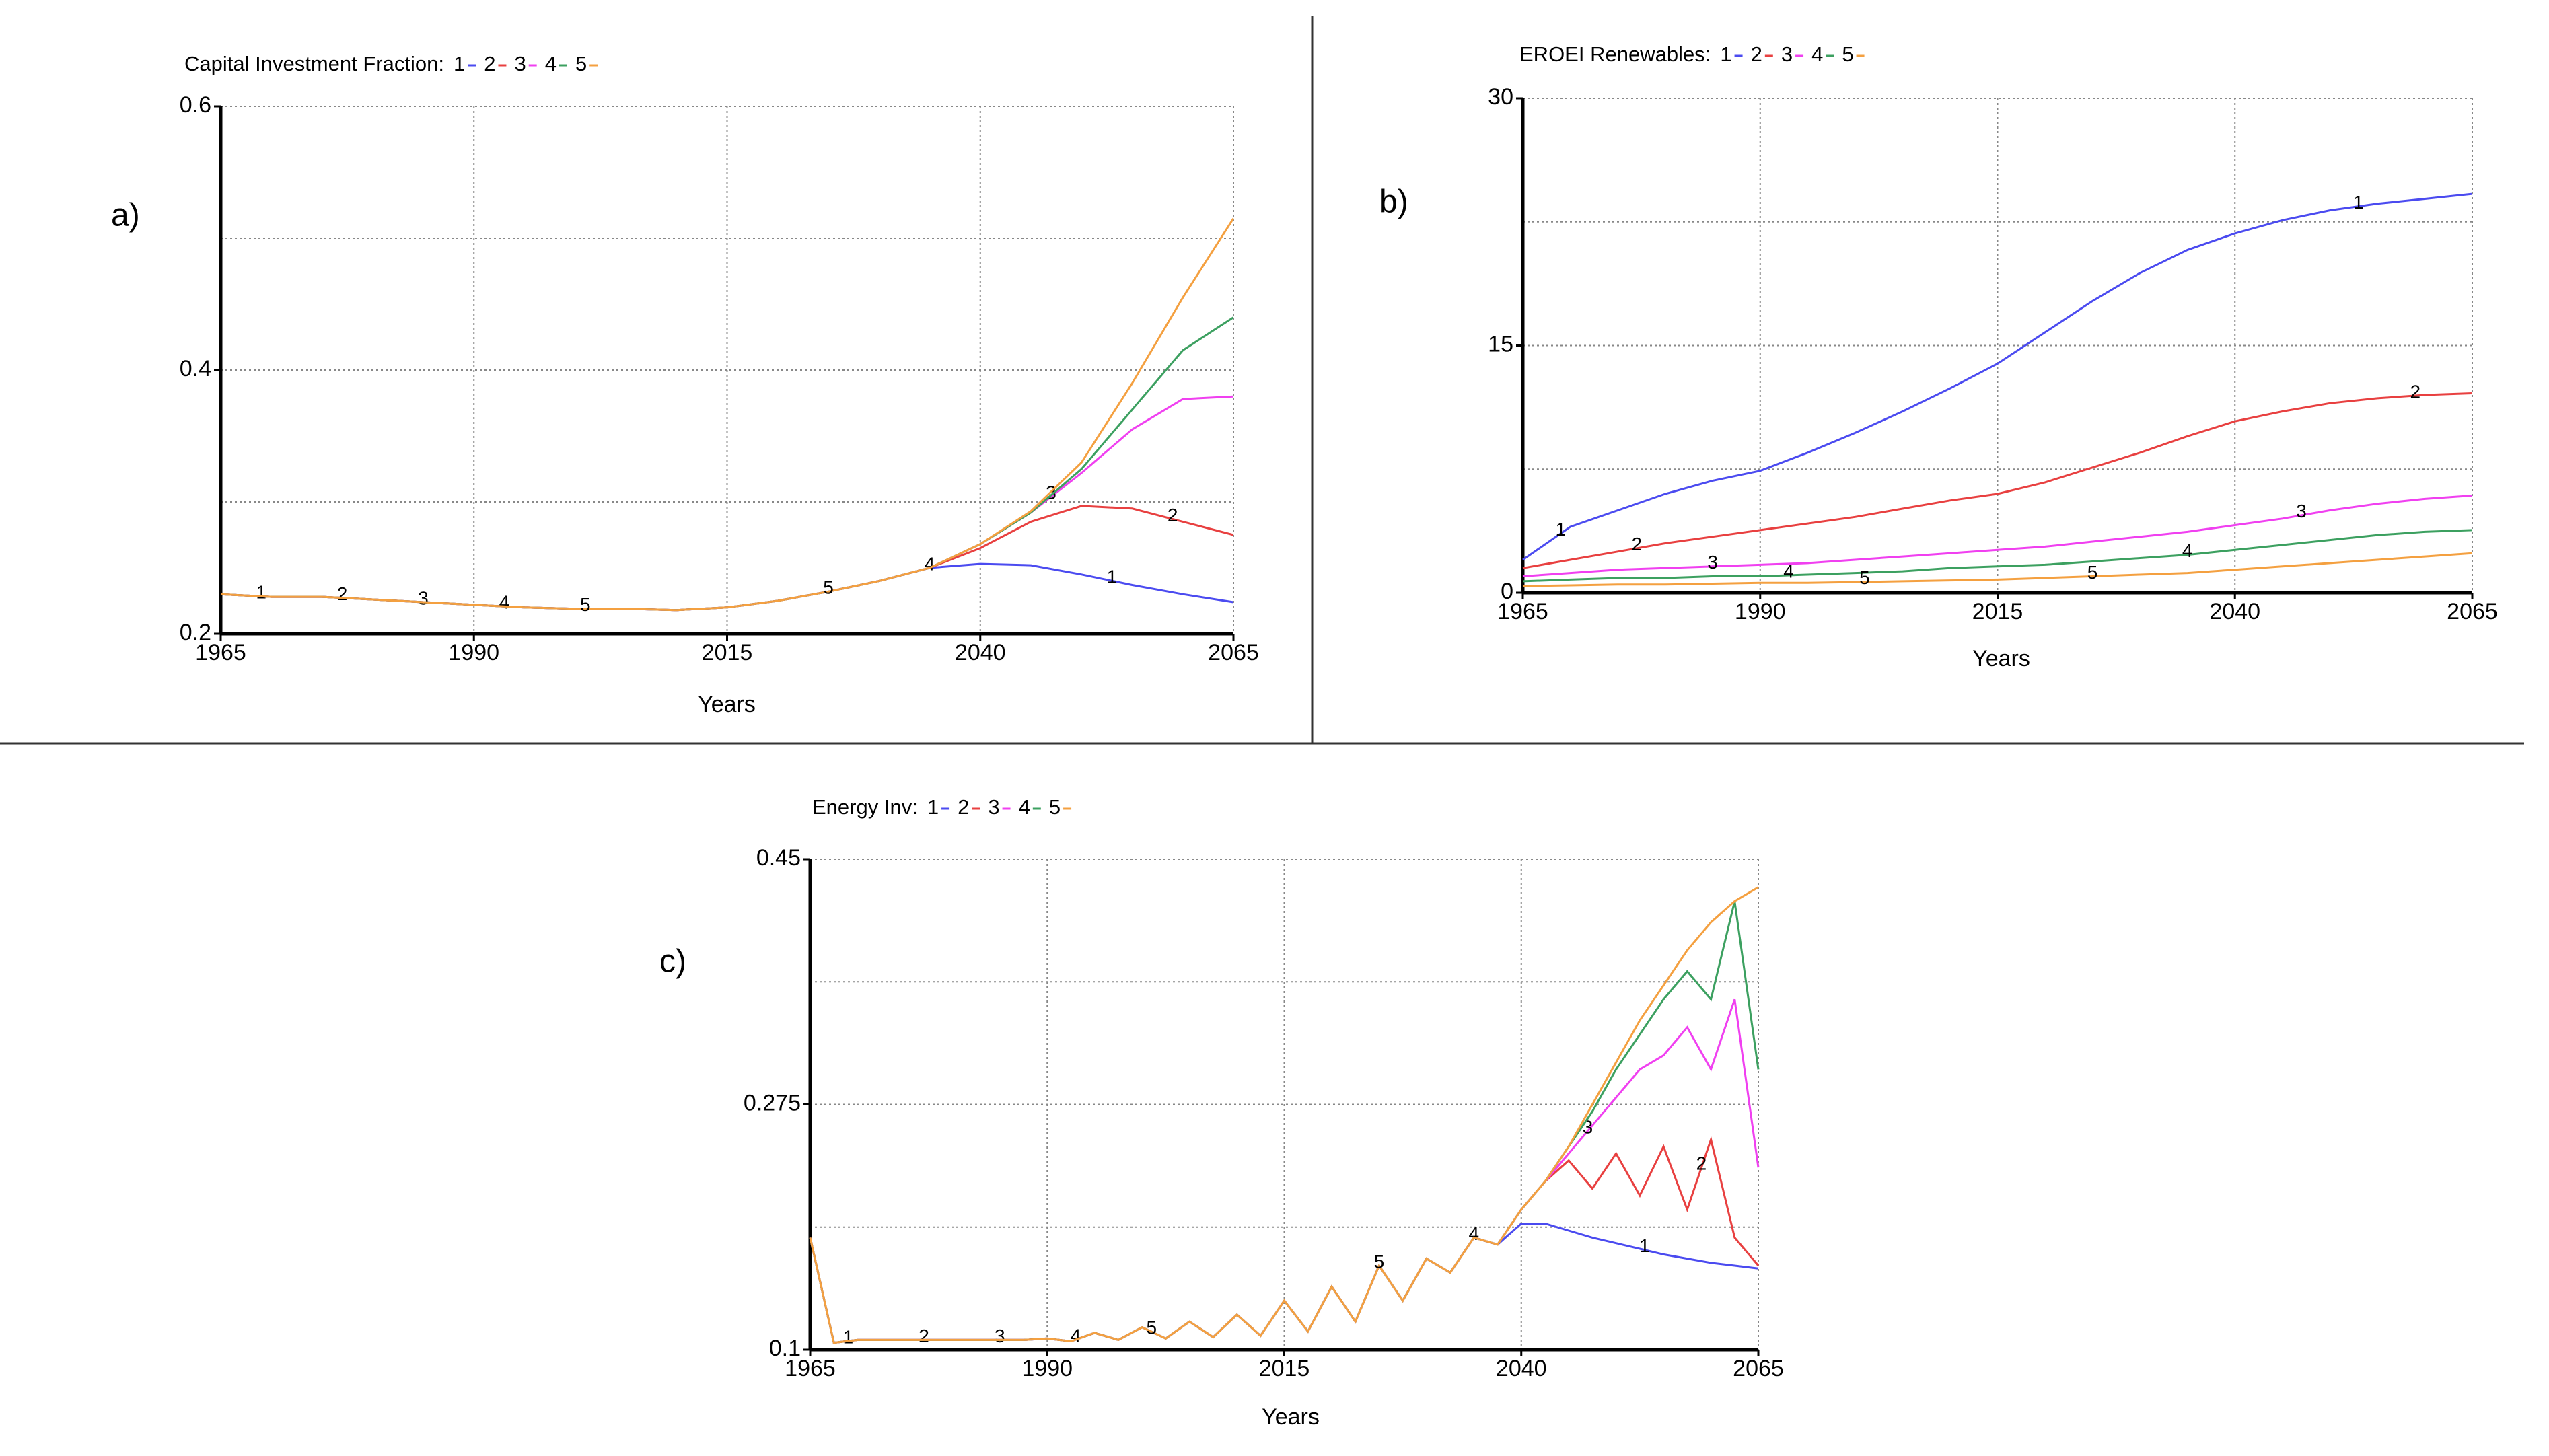 Image resolution: width=2549 pixels, height=1456 pixels. Describe the element at coordinates (1394, 202) in the screenshot. I see `panel-label: b)` at that location.